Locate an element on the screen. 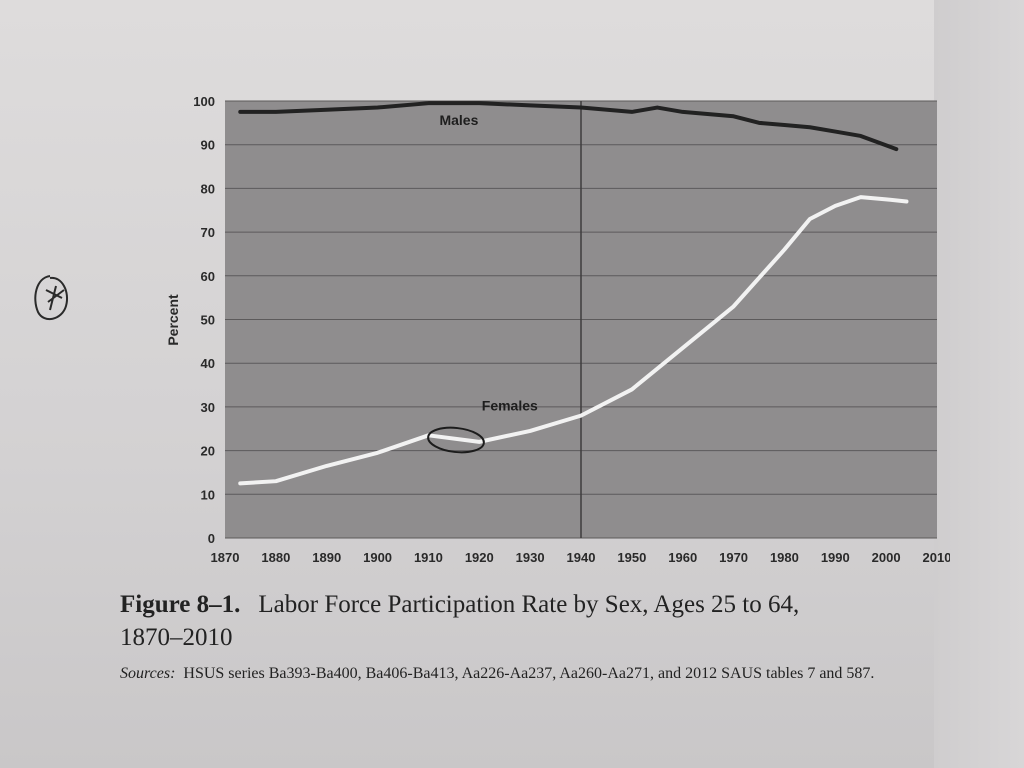  y-tick-label: 60 is located at coordinates (208, 276).